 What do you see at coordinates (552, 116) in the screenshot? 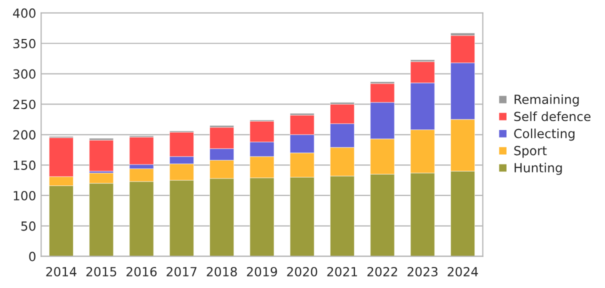
I see `legend-label: Self defence` at bounding box center [552, 116].